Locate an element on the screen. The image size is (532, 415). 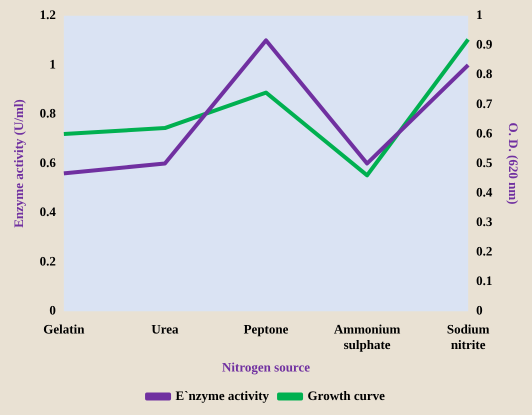
y-tick-label: 1.2 is located at coordinates (48, 14).